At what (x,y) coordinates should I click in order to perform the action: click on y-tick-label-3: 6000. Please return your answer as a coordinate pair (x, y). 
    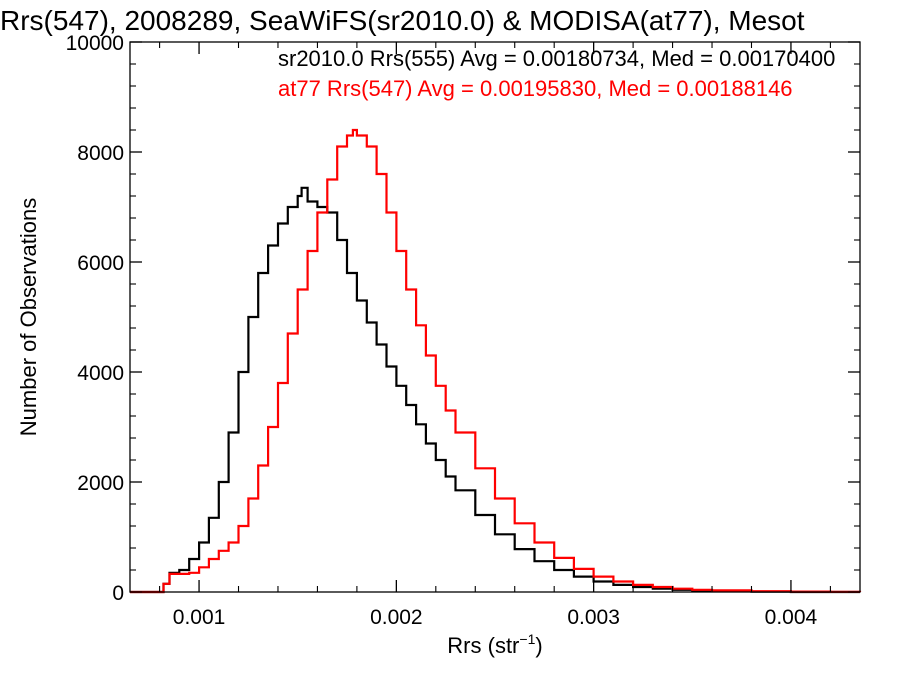
    Looking at the image, I should click on (100, 263).